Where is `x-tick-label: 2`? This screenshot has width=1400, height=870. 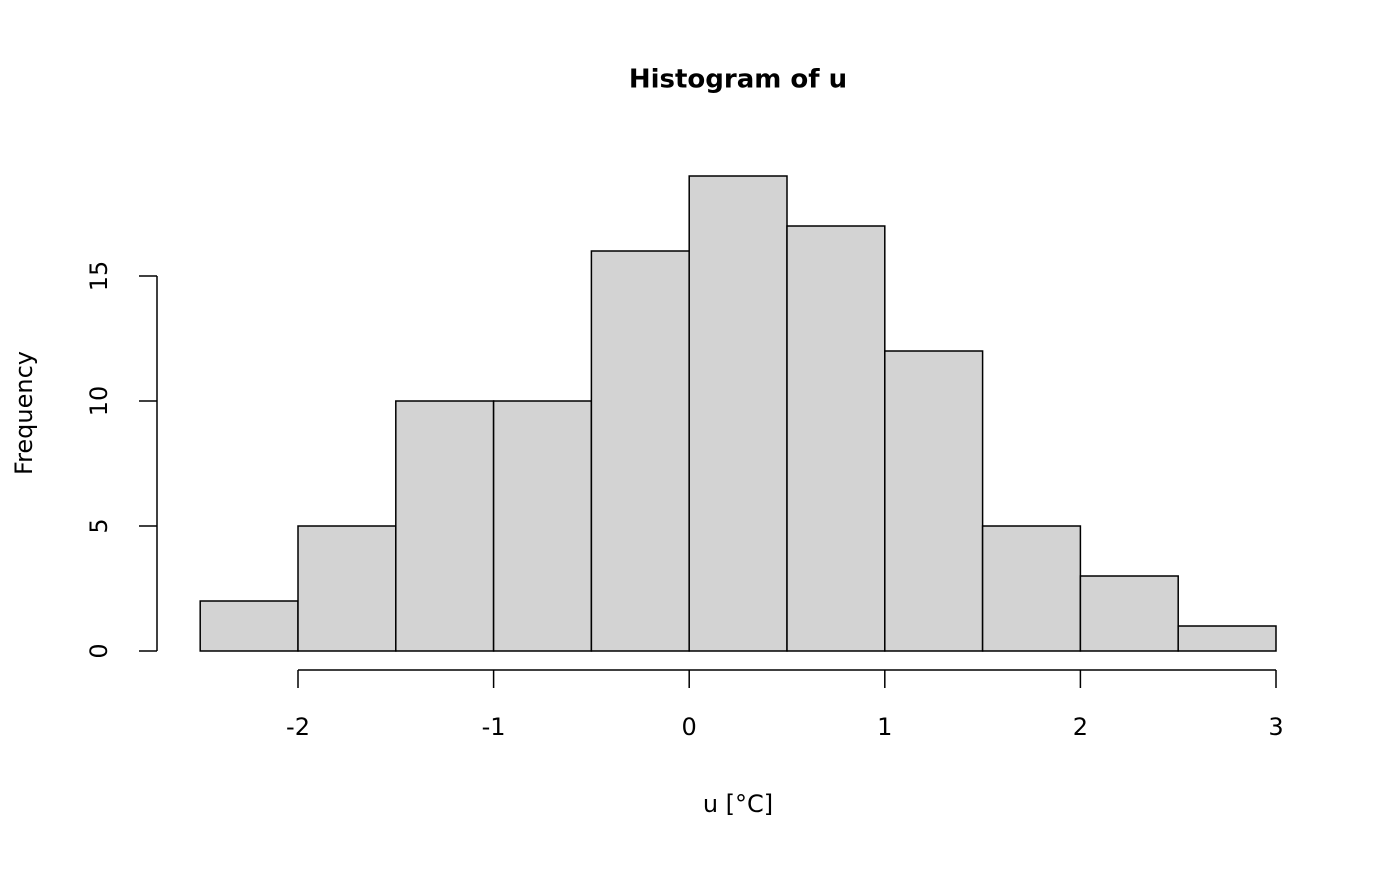
x-tick-label: 2 is located at coordinates (1080, 727).